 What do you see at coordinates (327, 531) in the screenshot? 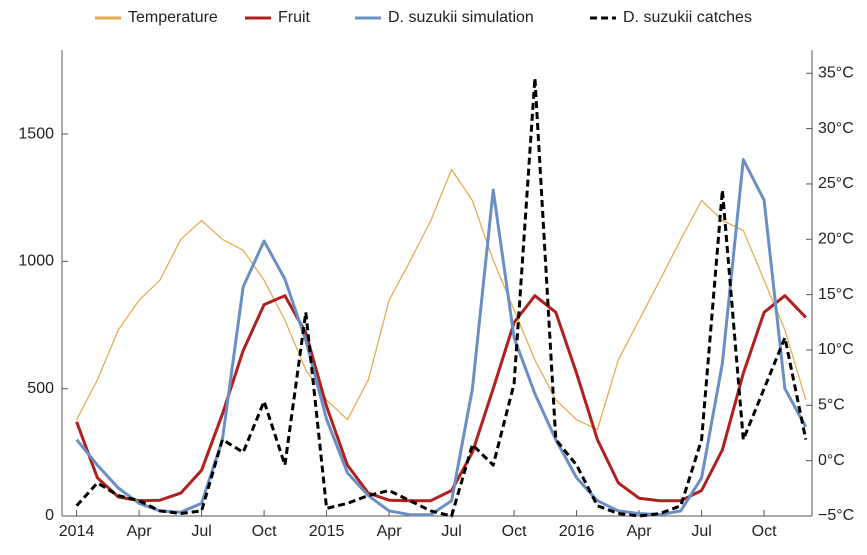
I see `x-tick-label: 2015` at bounding box center [327, 531].